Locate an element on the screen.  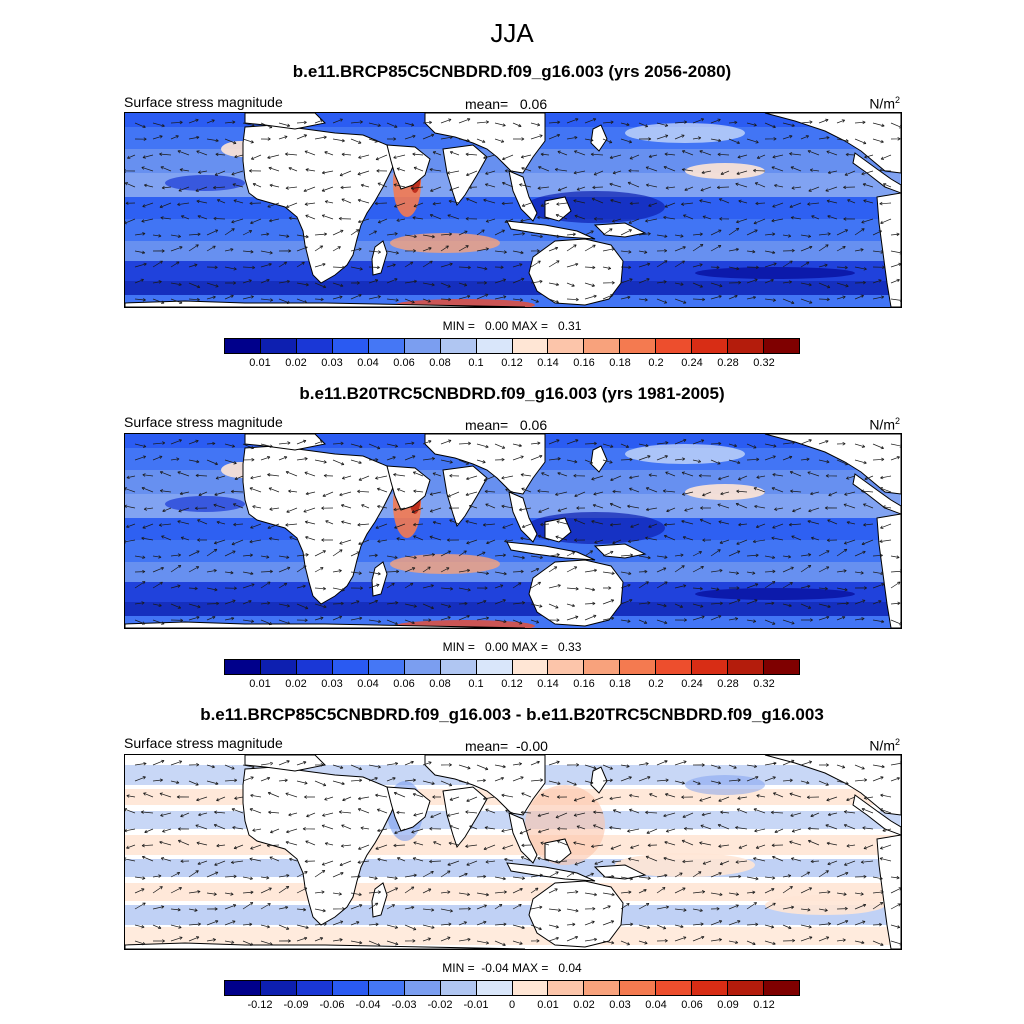
wind-stress-vectors is located at coordinates (513, 532).